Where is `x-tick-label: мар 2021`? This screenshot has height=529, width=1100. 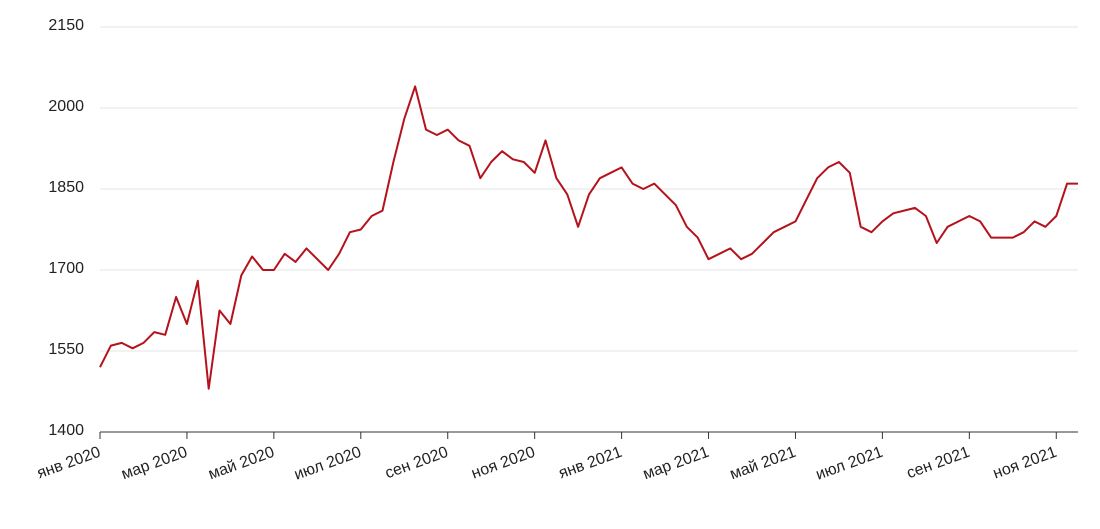
x-tick-label: мар 2021 is located at coordinates (676, 464).